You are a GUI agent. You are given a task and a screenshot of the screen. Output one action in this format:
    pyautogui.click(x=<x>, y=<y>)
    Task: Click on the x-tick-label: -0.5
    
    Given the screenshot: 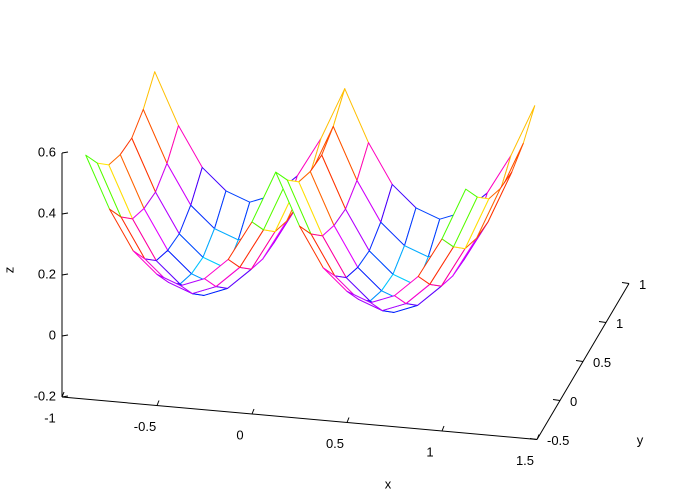 What is the action you would take?
    pyautogui.click(x=145, y=426)
    